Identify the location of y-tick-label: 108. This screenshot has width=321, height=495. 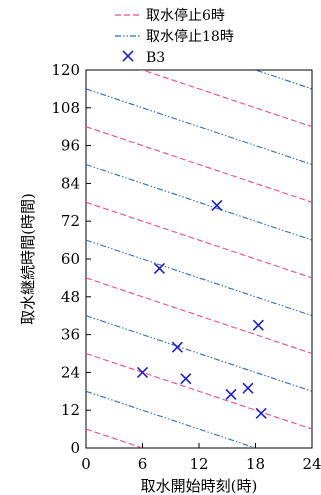
(65, 108).